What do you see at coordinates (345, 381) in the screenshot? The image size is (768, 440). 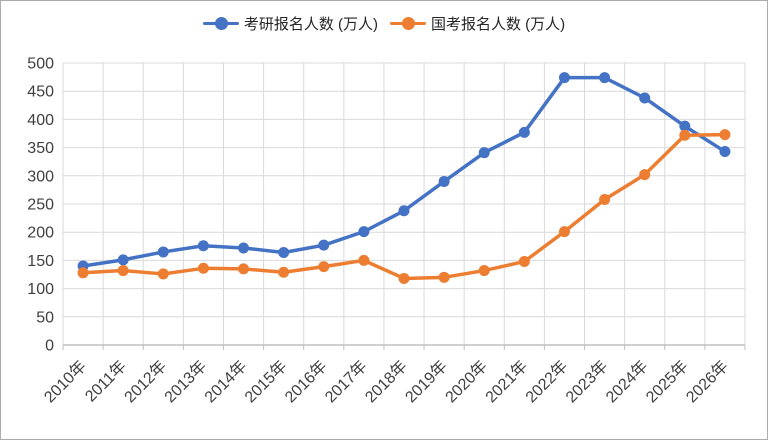 I see `x-tick-label: 2017年` at bounding box center [345, 381].